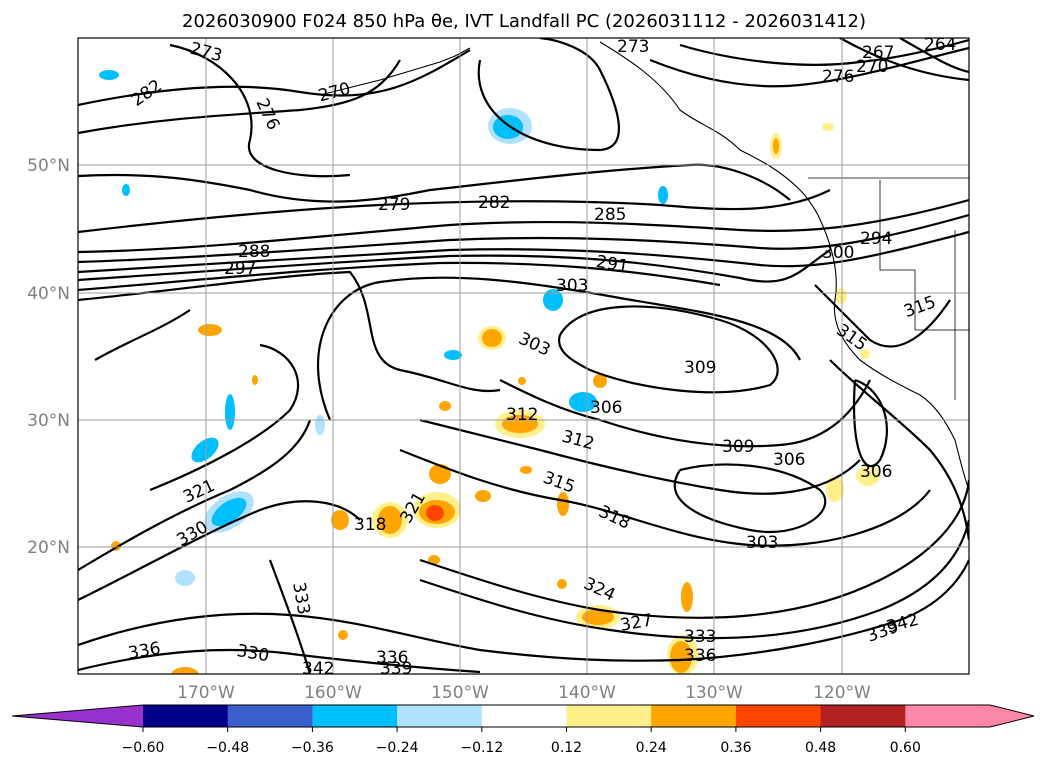  I want to click on colorbar-tick-label: 0.12, so click(566, 748).